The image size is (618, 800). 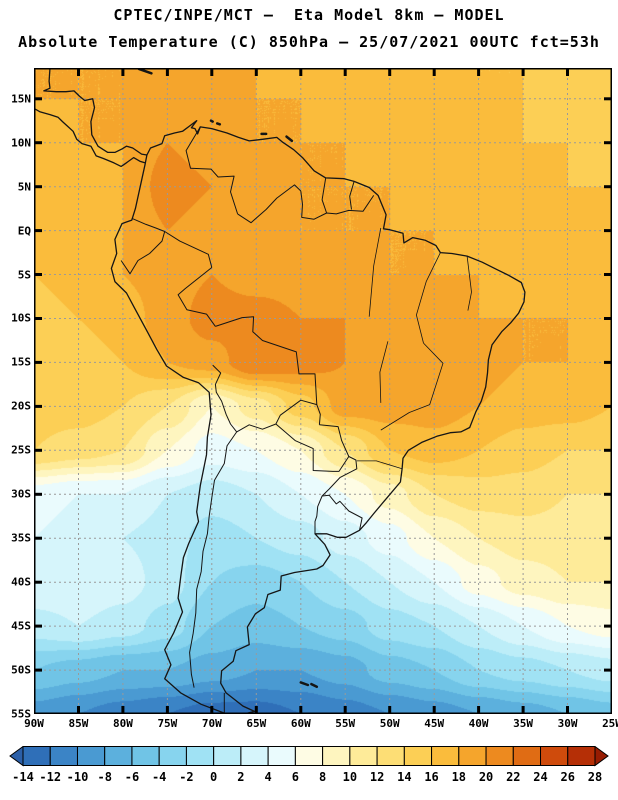 What do you see at coordinates (21, 99) in the screenshot?
I see `lat-tick-label: 15N` at bounding box center [21, 99].